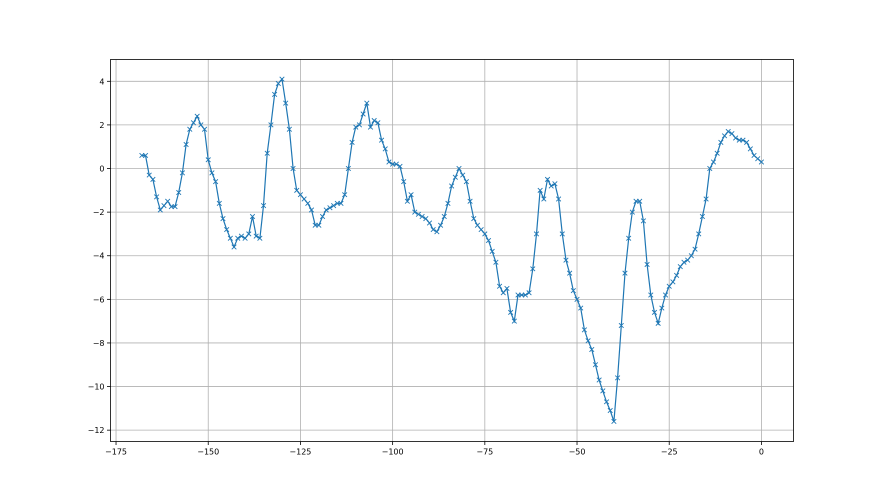 The image size is (880, 499). Describe the element at coordinates (761, 452) in the screenshot. I see `x-tick-label: 0` at that location.